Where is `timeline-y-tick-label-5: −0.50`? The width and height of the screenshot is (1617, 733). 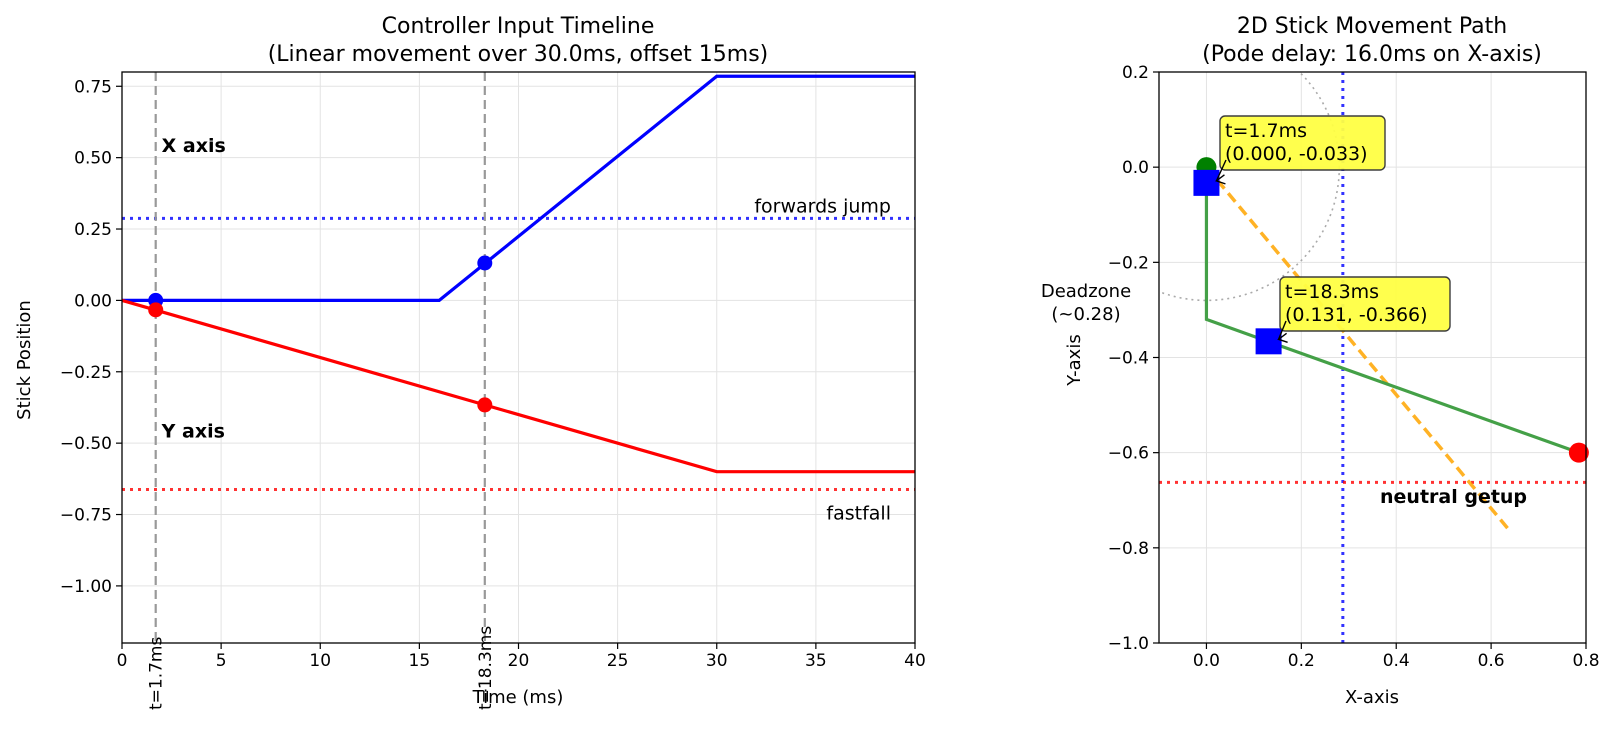 timeline-y-tick-label-5: −0.50 is located at coordinates (86, 444).